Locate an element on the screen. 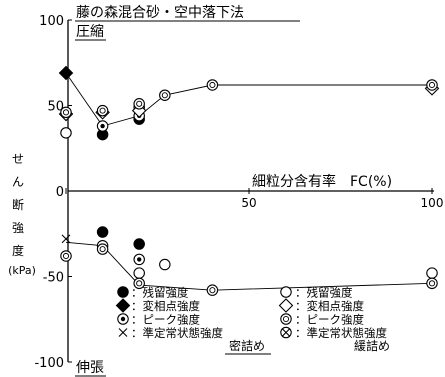 The width and height of the screenshot is (445, 377). legend-label-loose: ：ピーク強度 is located at coordinates (329, 320).